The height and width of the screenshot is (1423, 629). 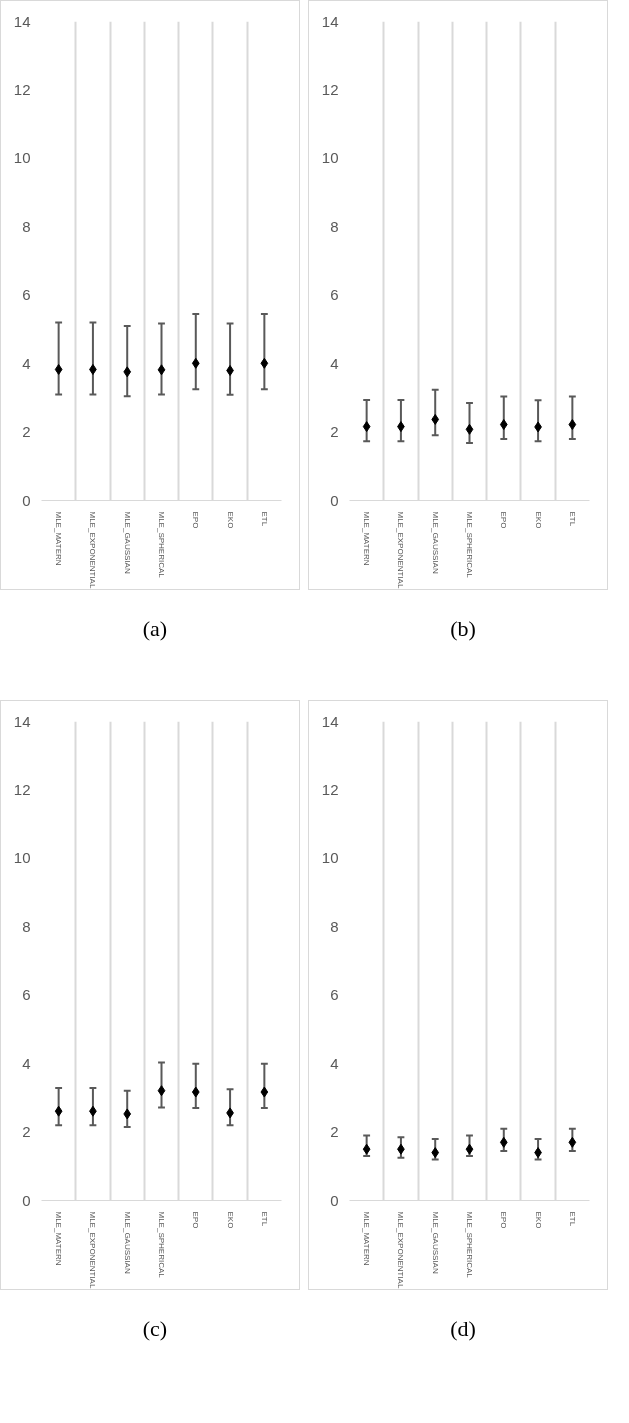 What do you see at coordinates (463, 629) in the screenshot?
I see `text: (b)` at bounding box center [463, 629].